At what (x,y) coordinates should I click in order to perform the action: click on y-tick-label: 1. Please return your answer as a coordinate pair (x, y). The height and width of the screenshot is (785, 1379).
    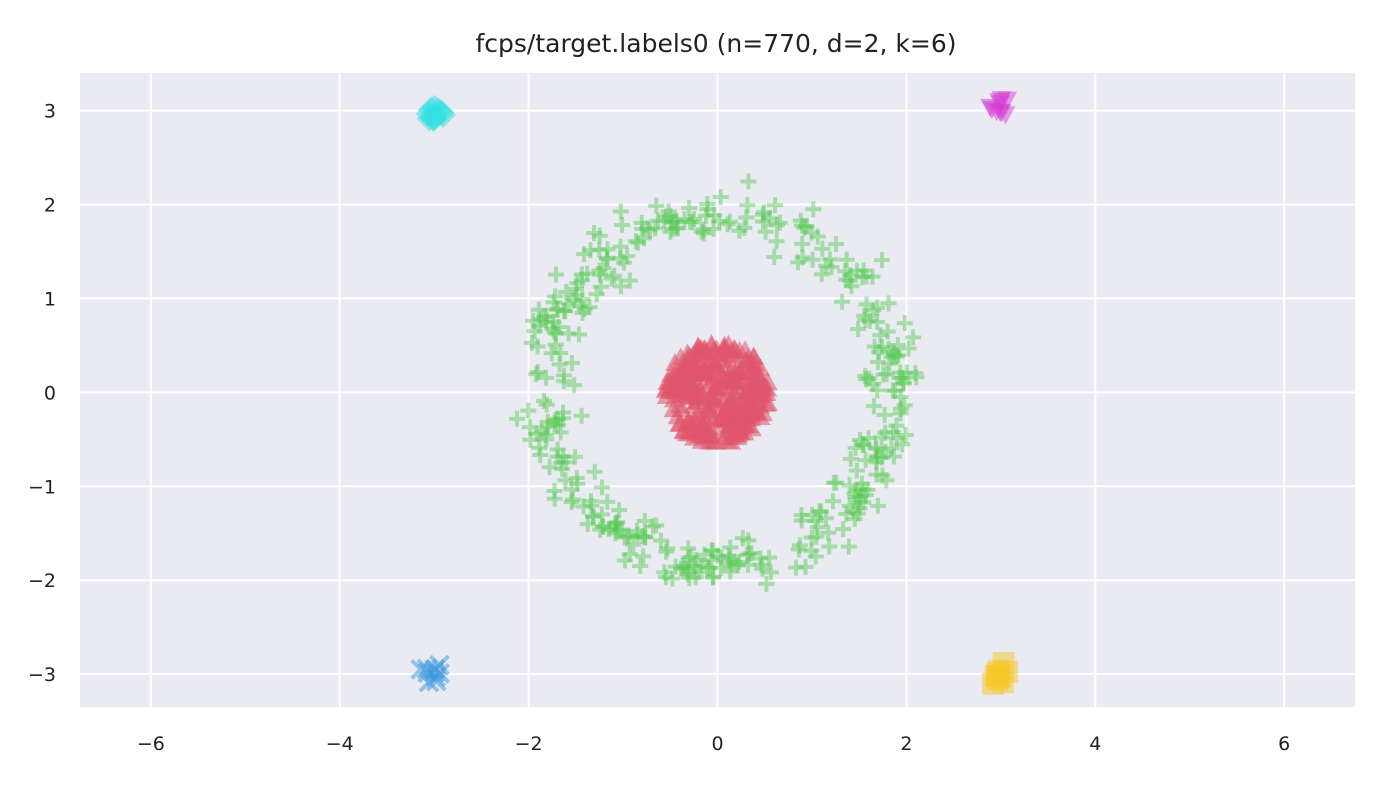
    Looking at the image, I should click on (50, 299).